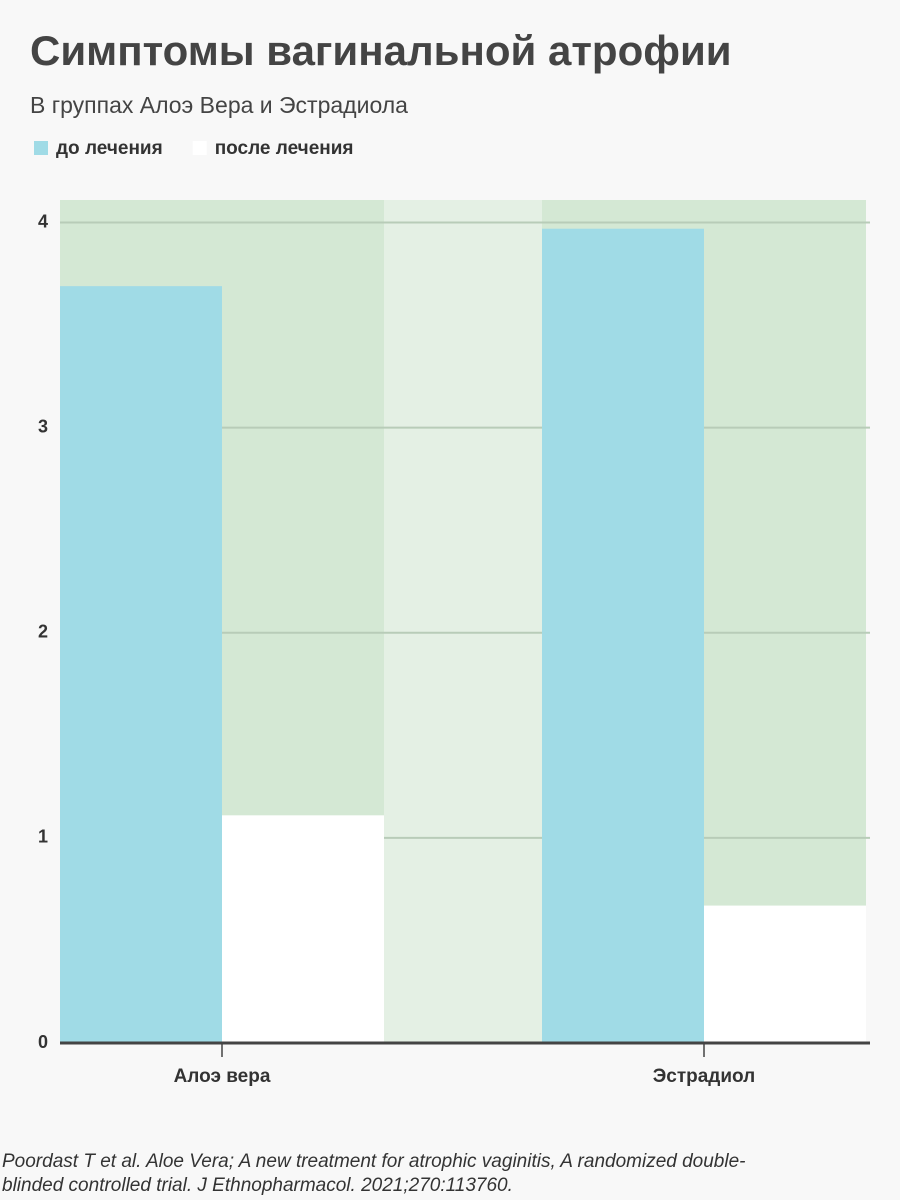  I want to click on chart-title: Симптомы вагинальной атрофии, so click(381, 50).